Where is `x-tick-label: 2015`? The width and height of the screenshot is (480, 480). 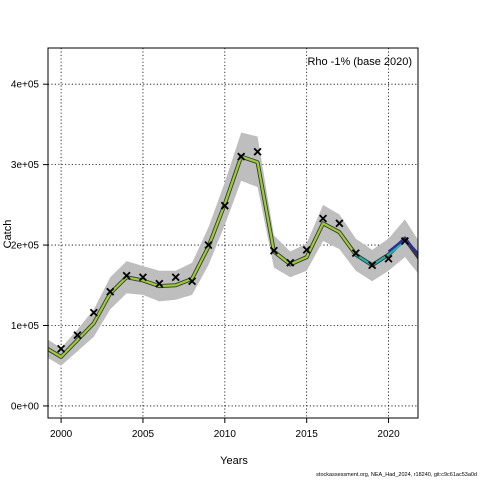
x-tick-label: 2015 is located at coordinates (307, 434).